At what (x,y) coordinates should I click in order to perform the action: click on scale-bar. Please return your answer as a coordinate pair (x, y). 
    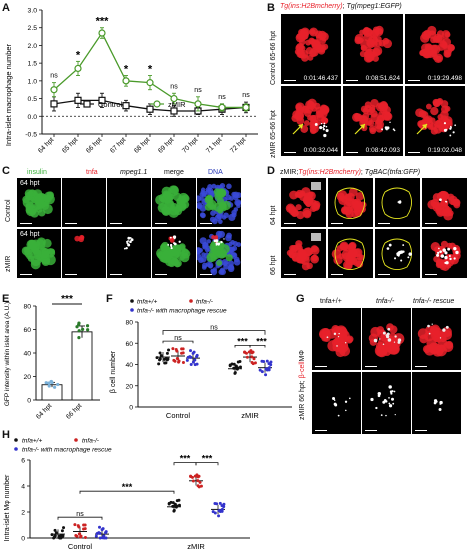
    Looking at the image, I should click on (352, 152).